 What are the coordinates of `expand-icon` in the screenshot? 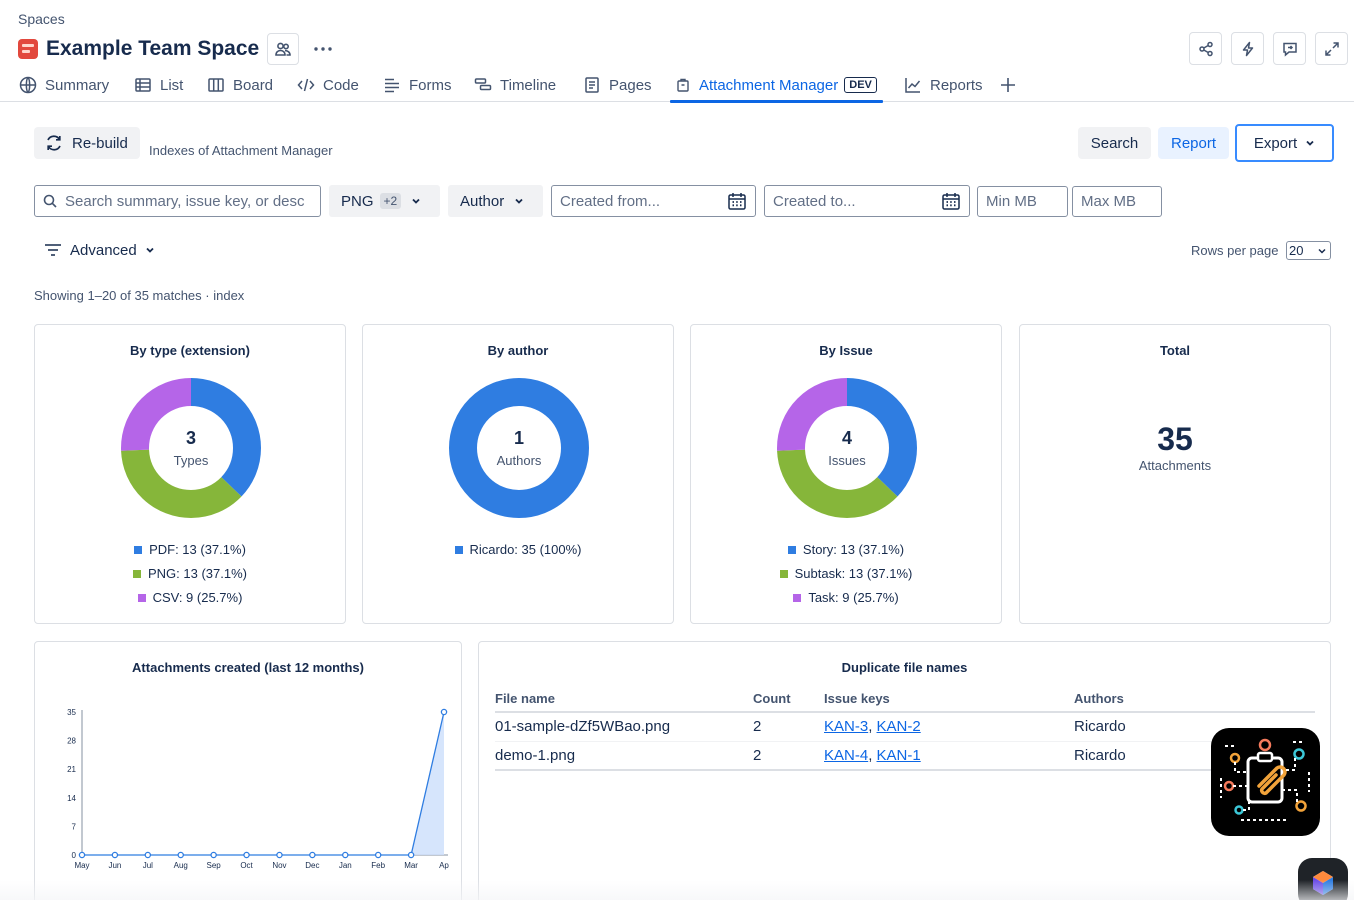 It's located at (1331, 48).